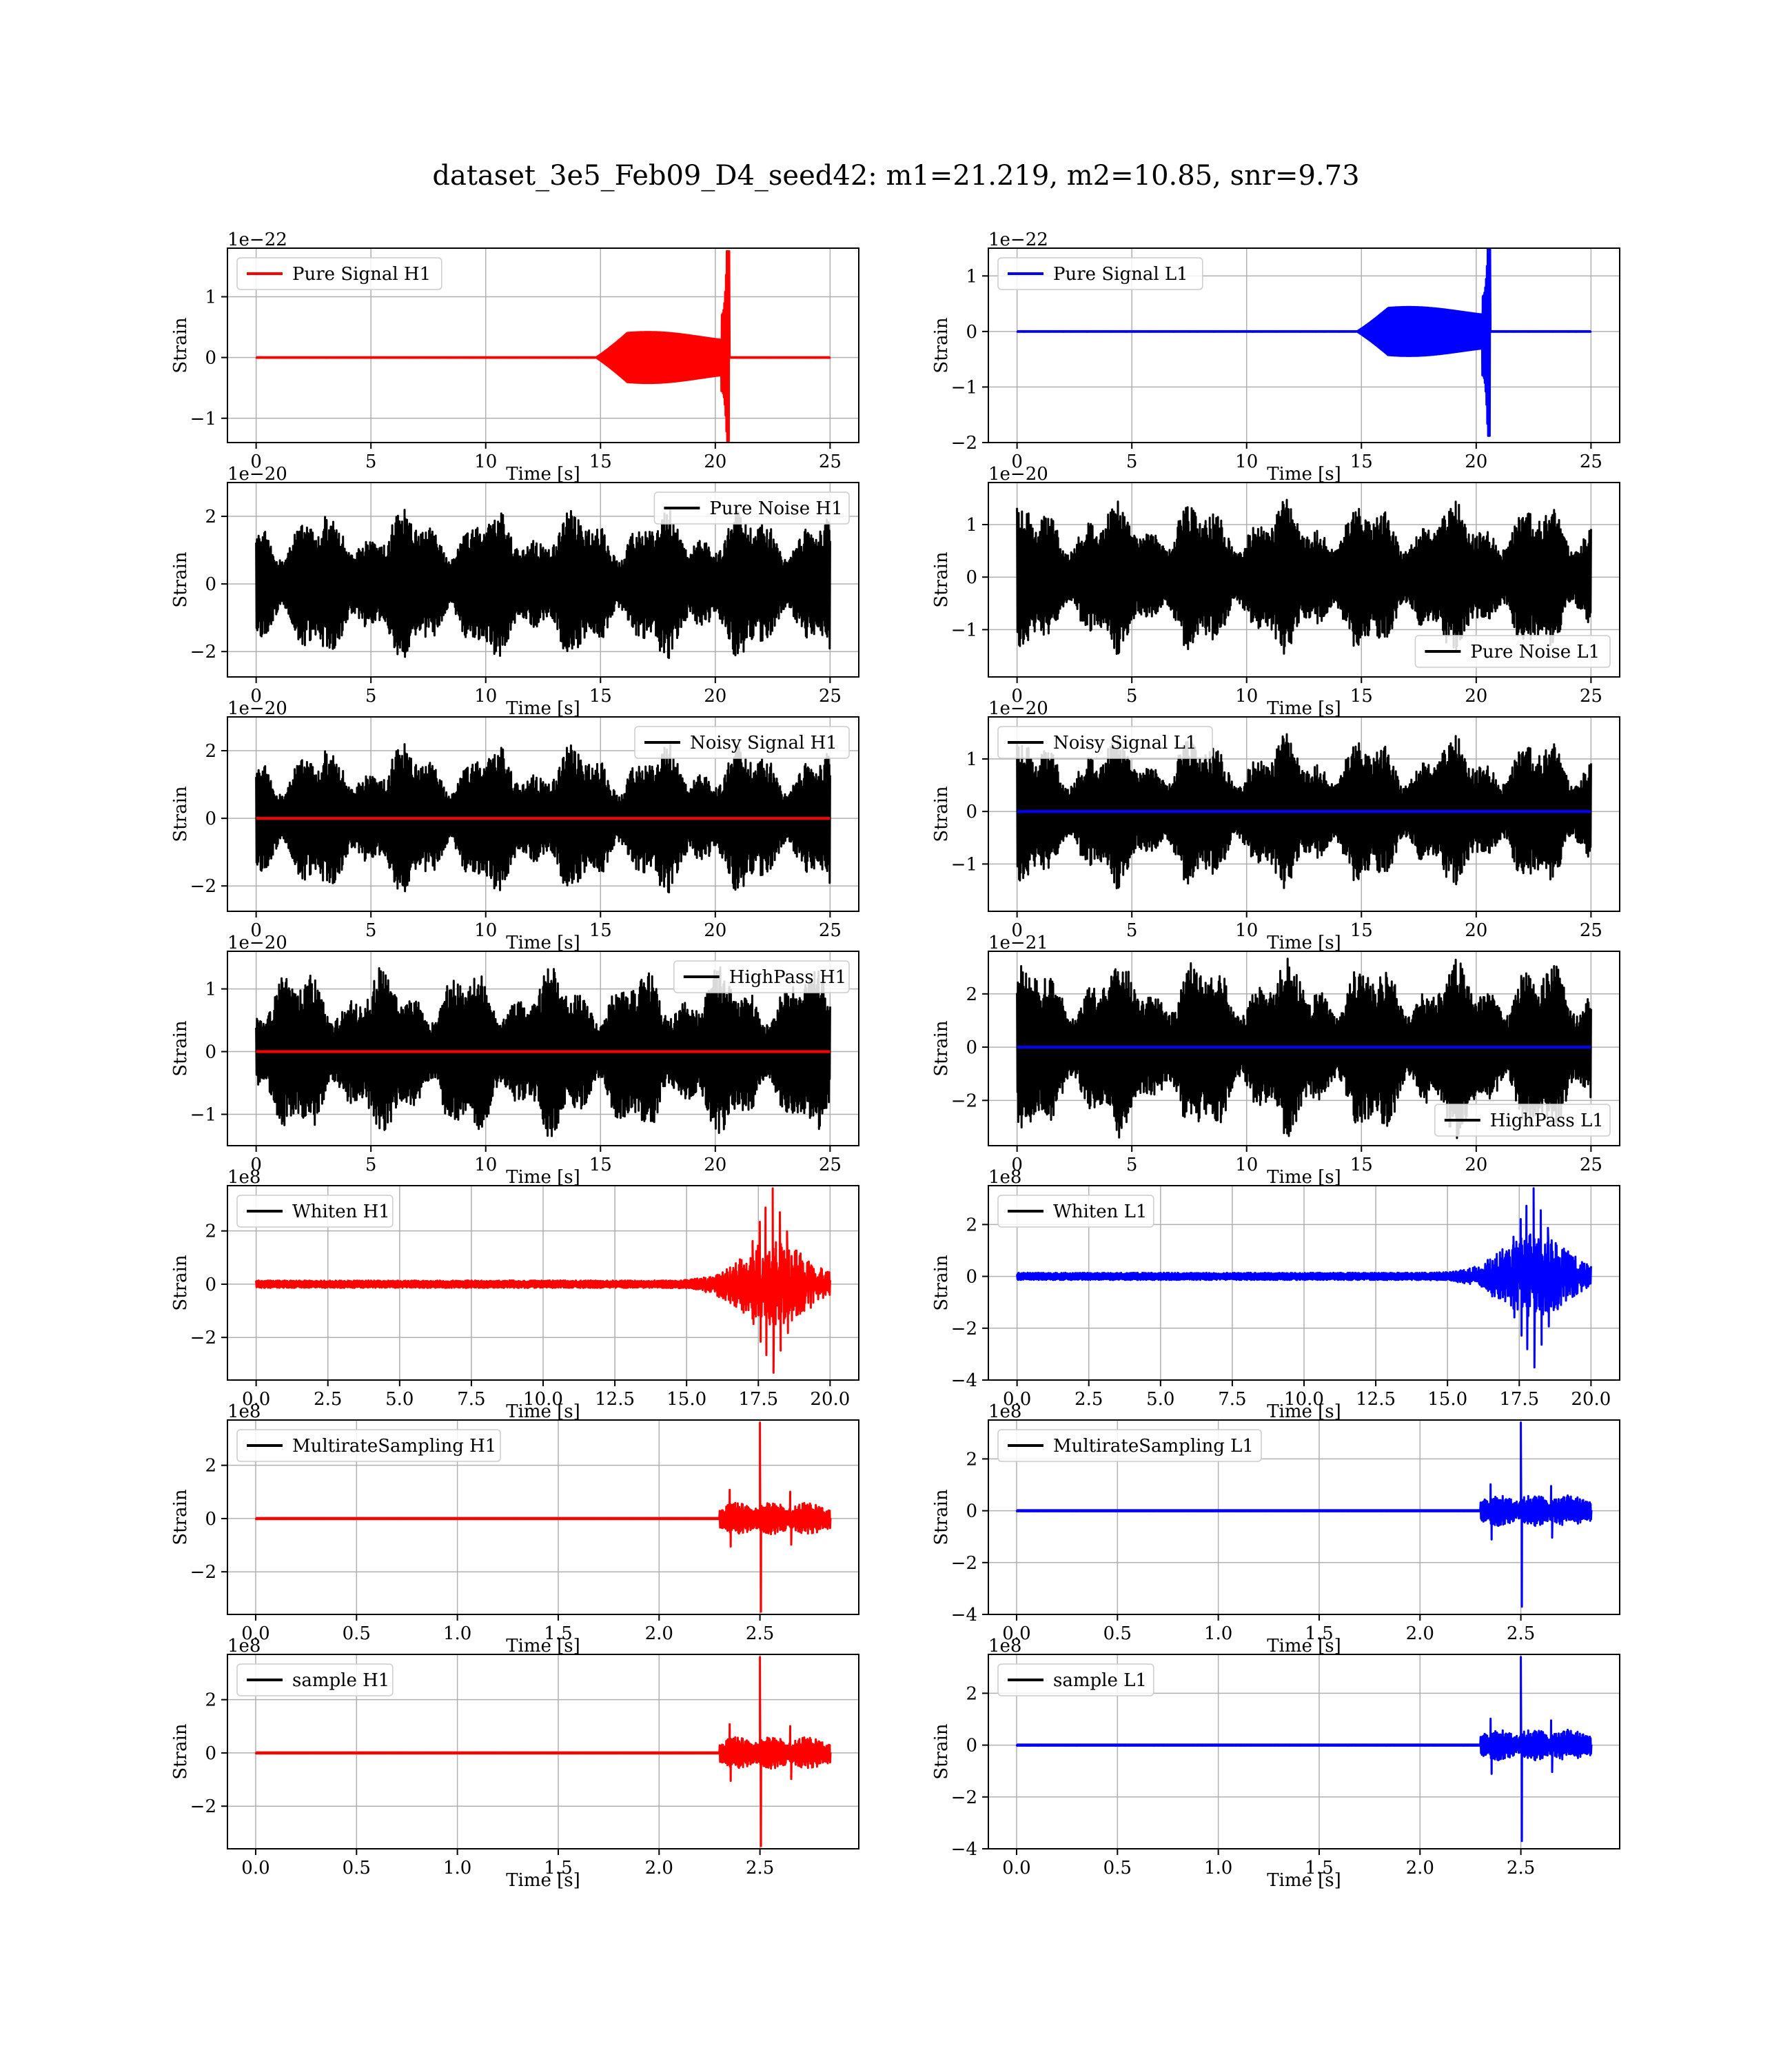  I want to click on legend: Pure Noise H1, so click(751, 508).